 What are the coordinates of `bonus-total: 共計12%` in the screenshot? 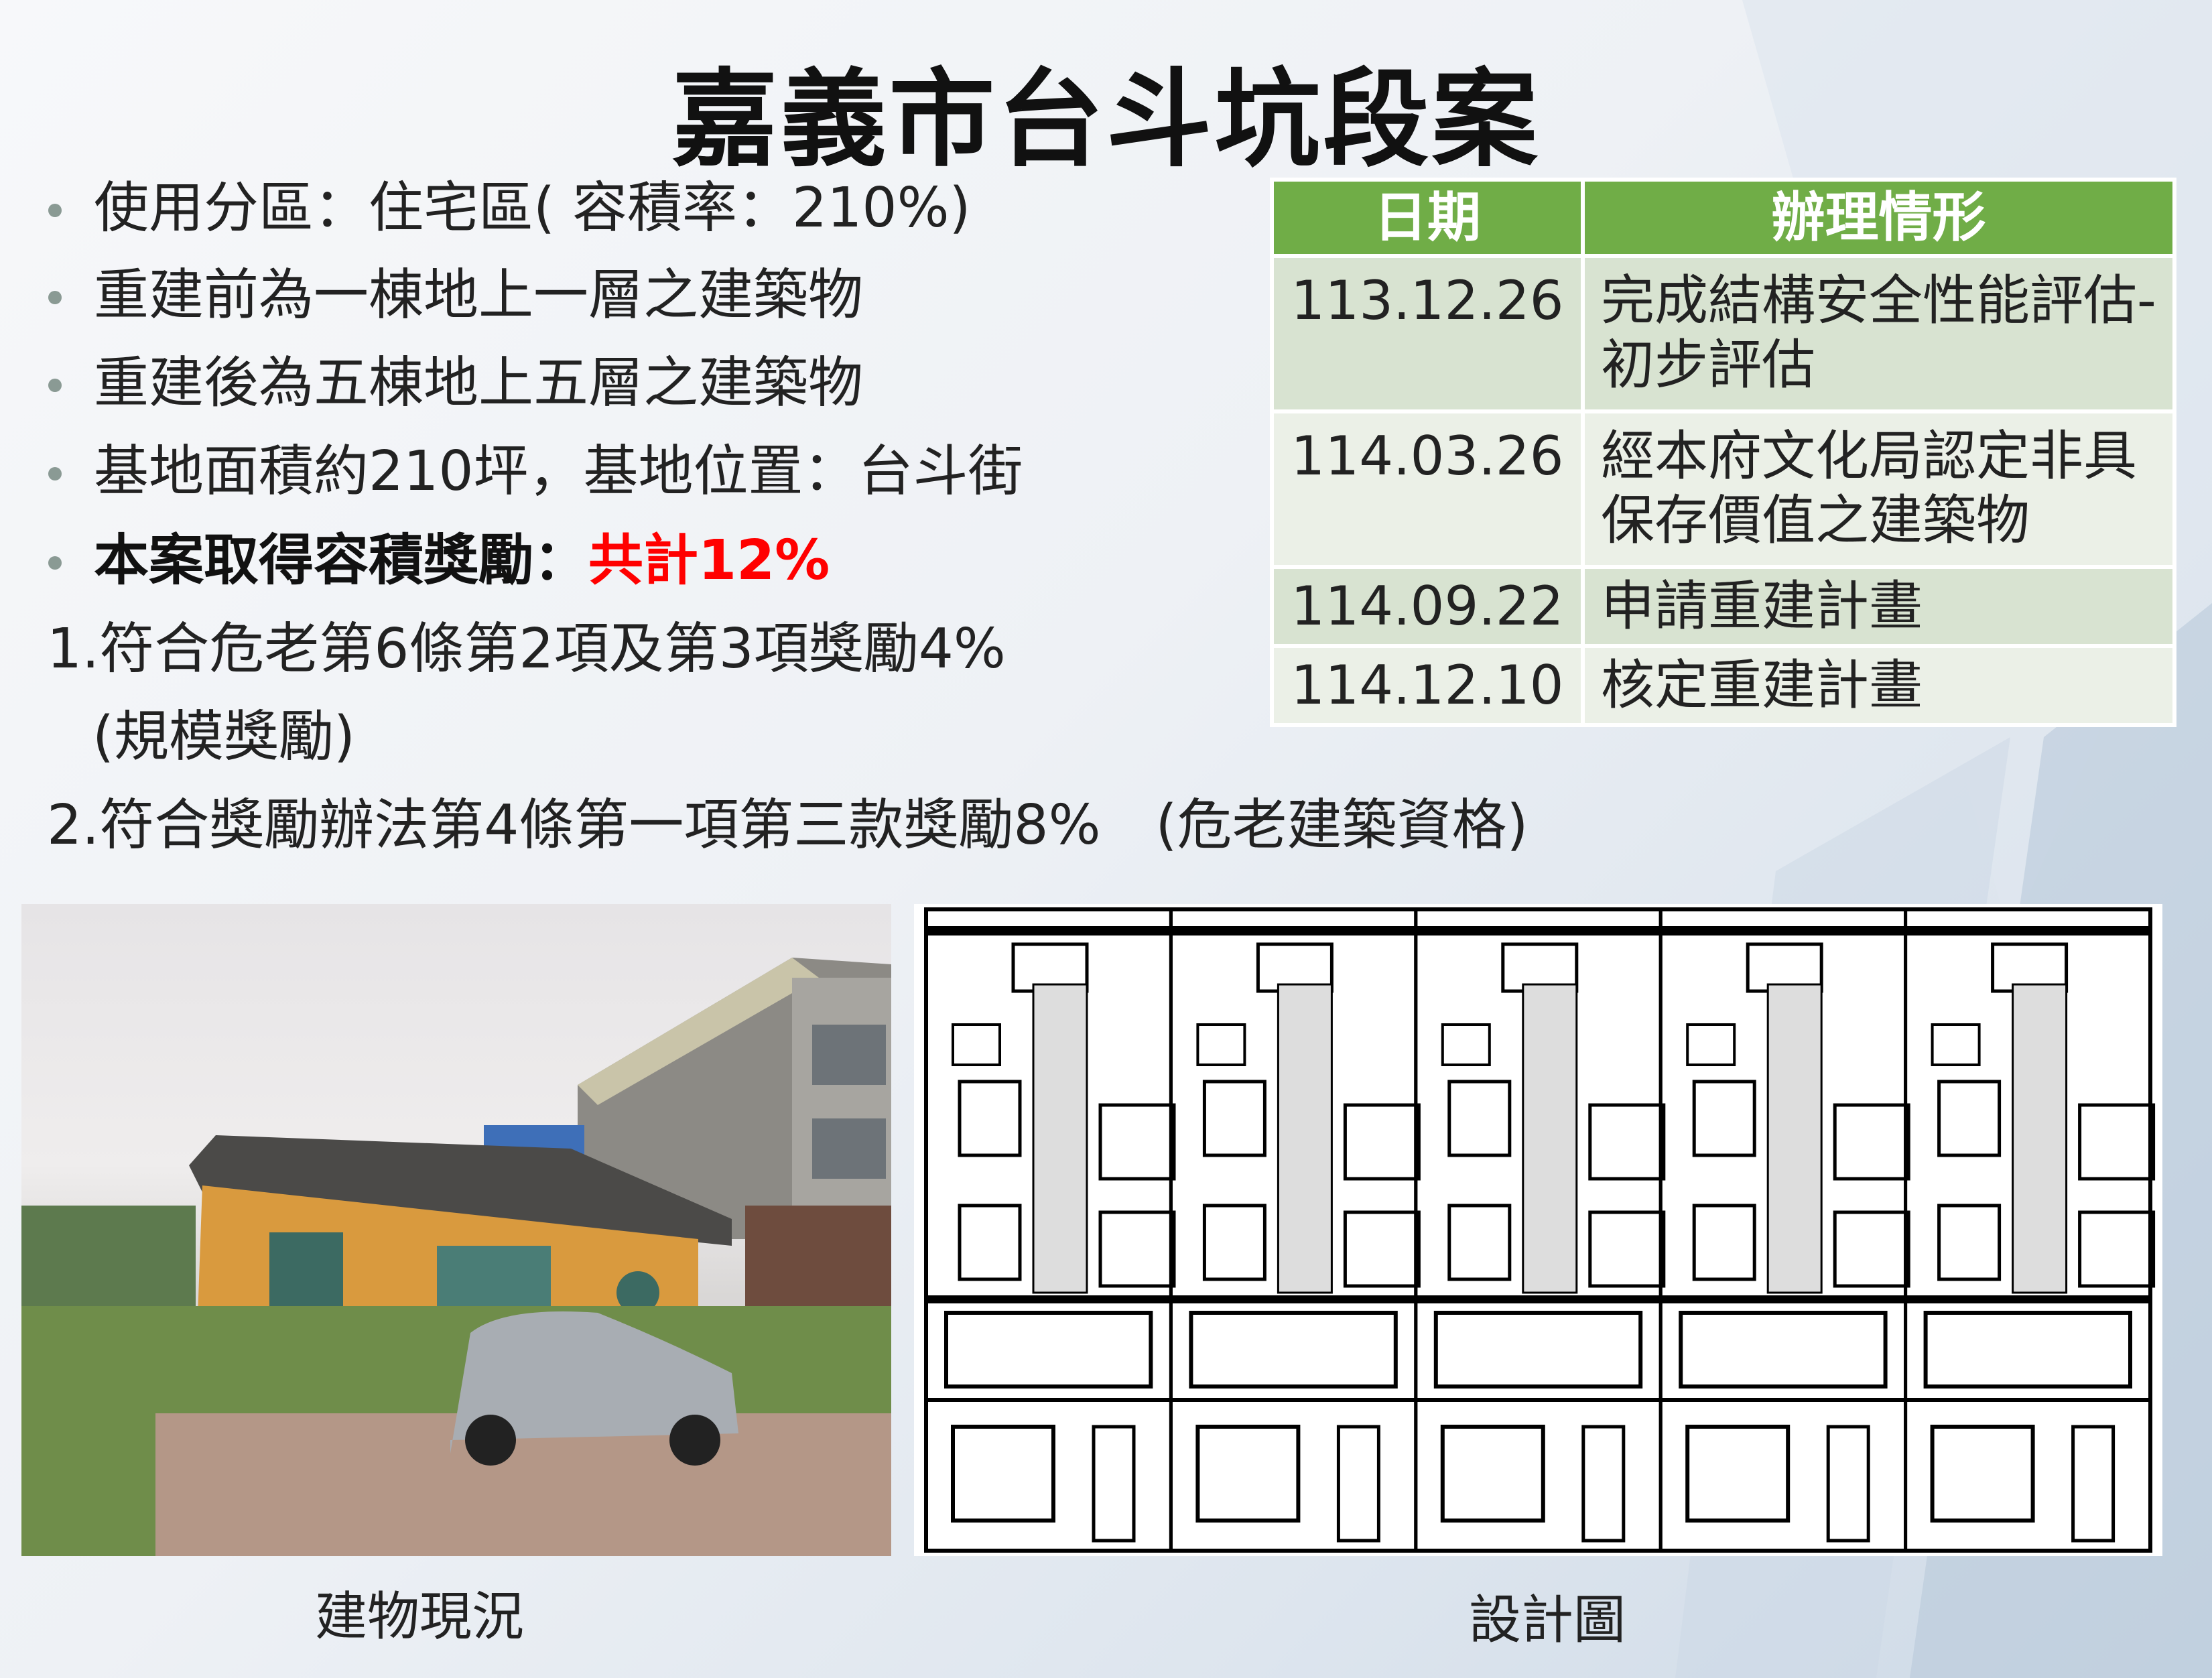 It's located at (709, 560).